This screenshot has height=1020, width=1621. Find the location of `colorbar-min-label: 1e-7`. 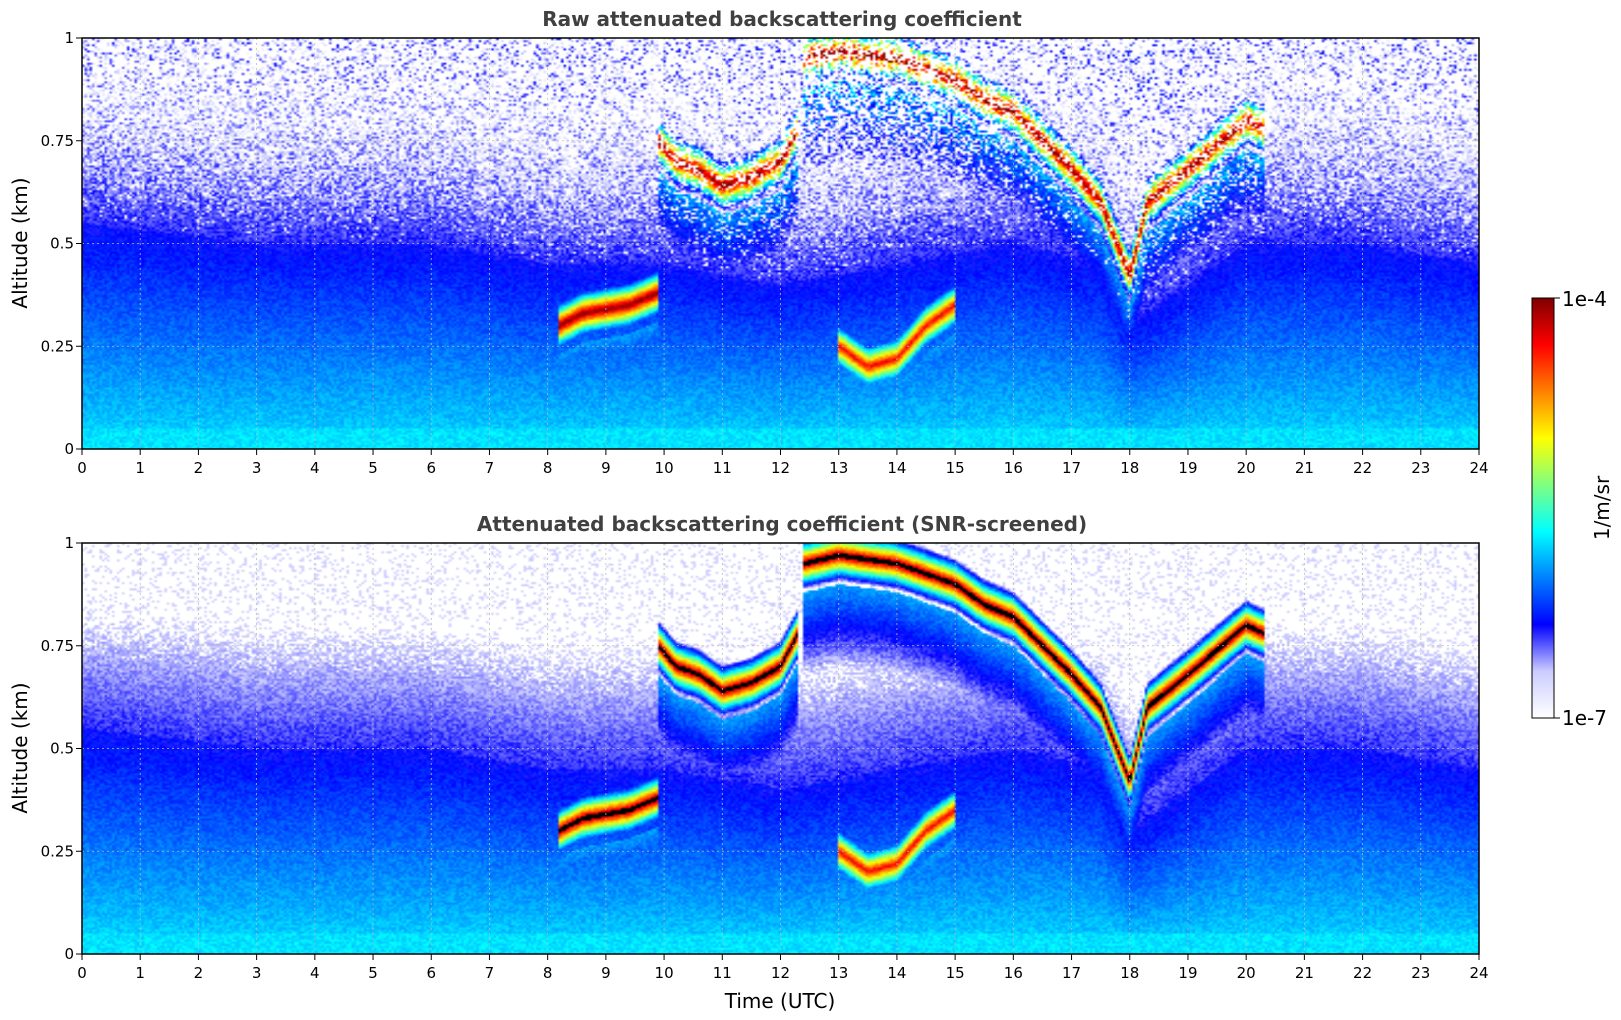

colorbar-min-label: 1e-7 is located at coordinates (1584, 718).